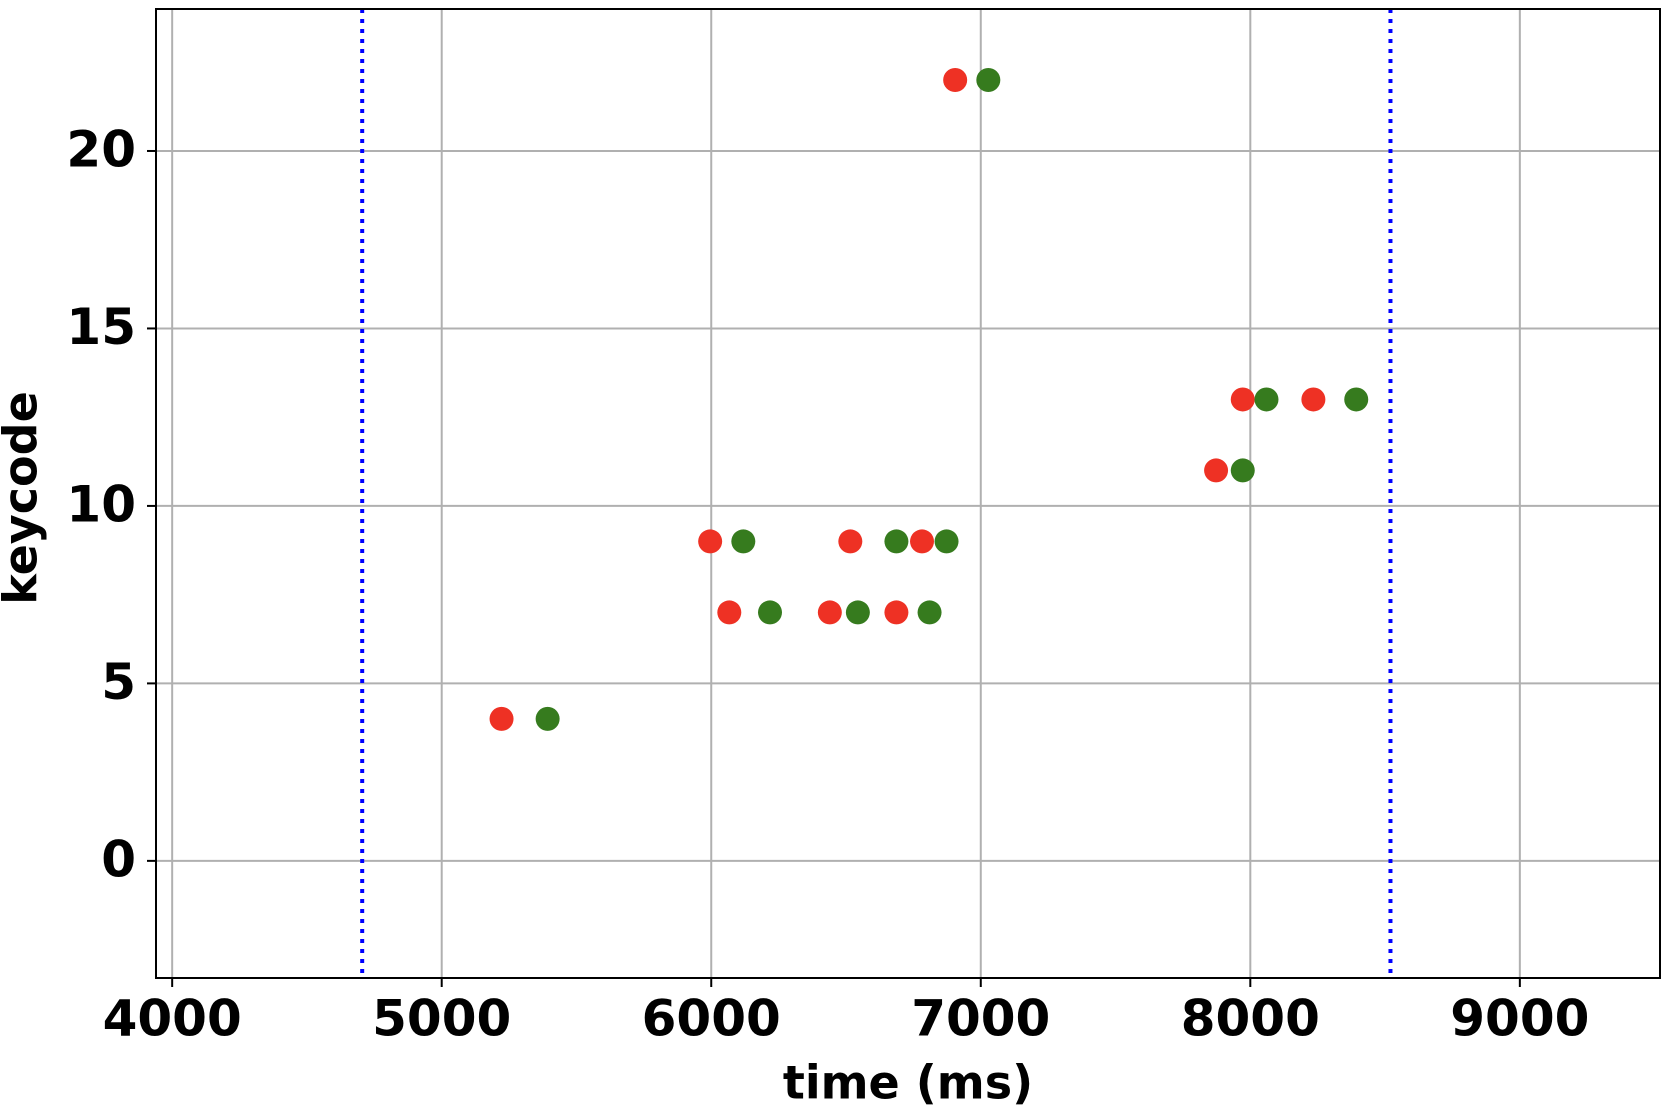  Describe the element at coordinates (101, 149) in the screenshot. I see `y-tick-label: 20` at that location.